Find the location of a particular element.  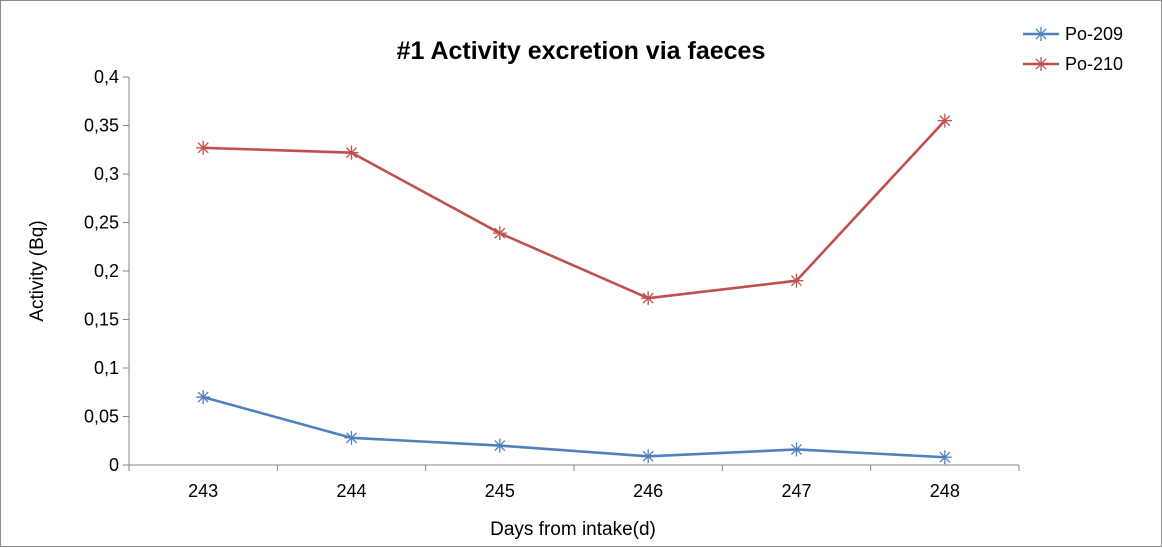

y-tick-label: 0,25 is located at coordinates (101, 223).